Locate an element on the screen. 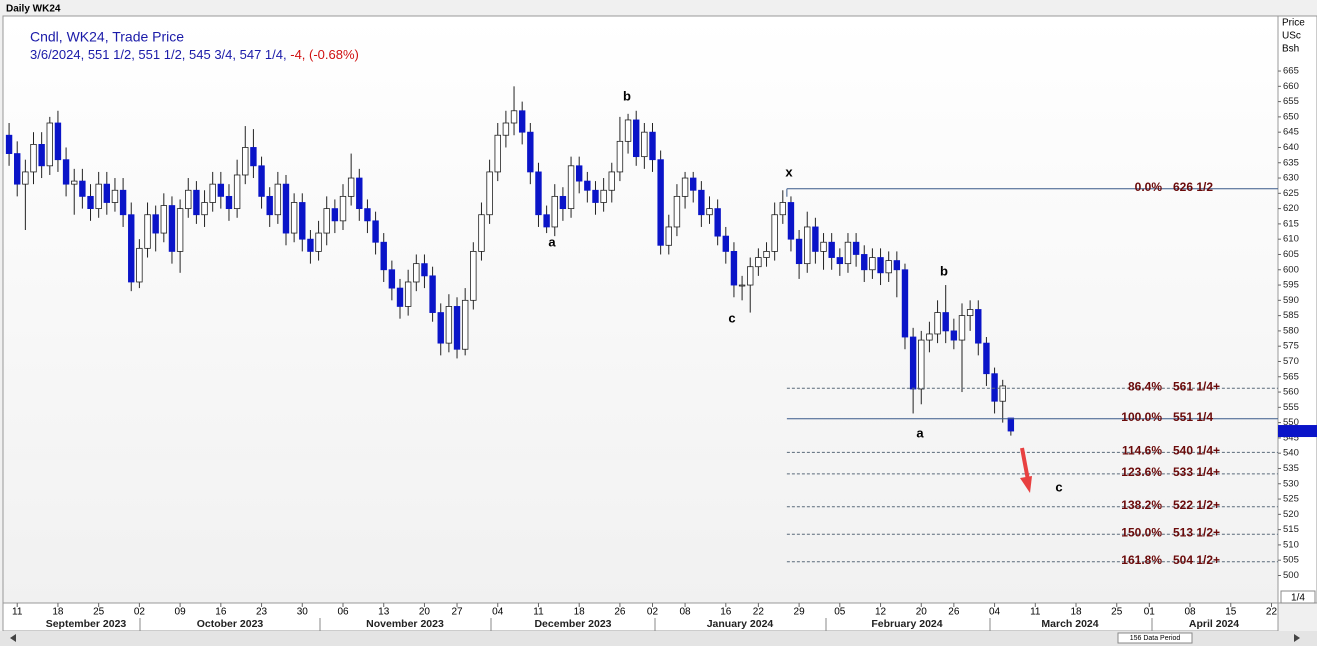 Image resolution: width=1317 pixels, height=651 pixels. fib-price: 626 1/2 is located at coordinates (1193, 187).